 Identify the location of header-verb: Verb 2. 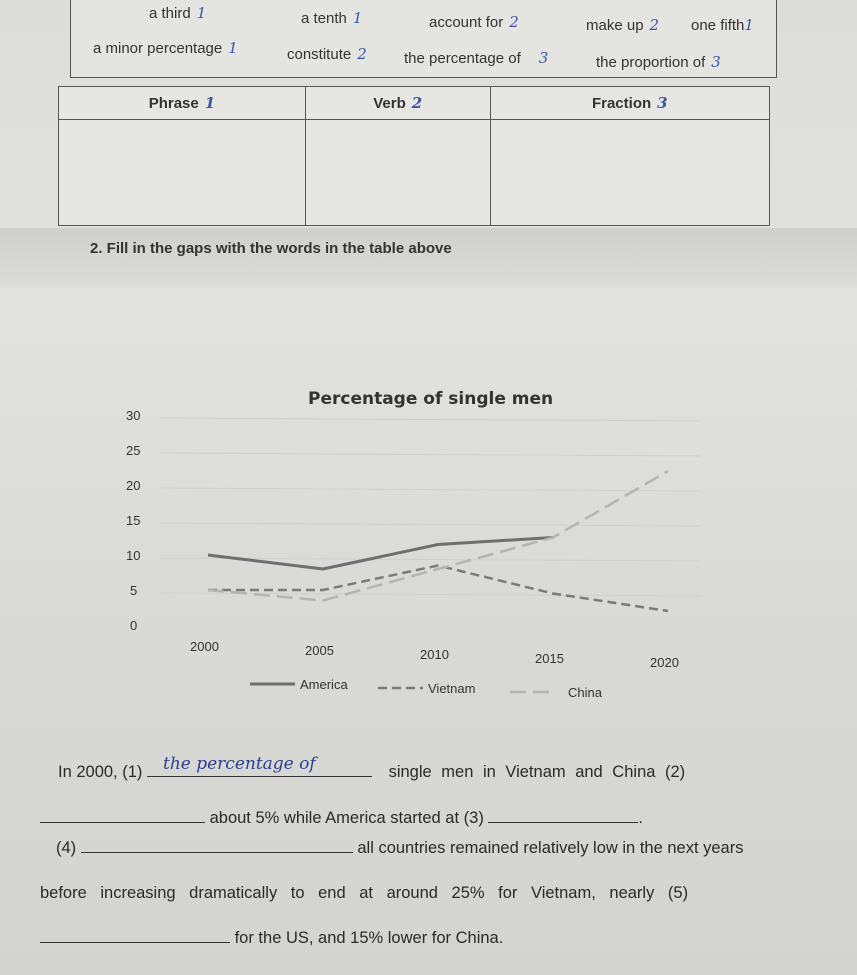
(397, 103).